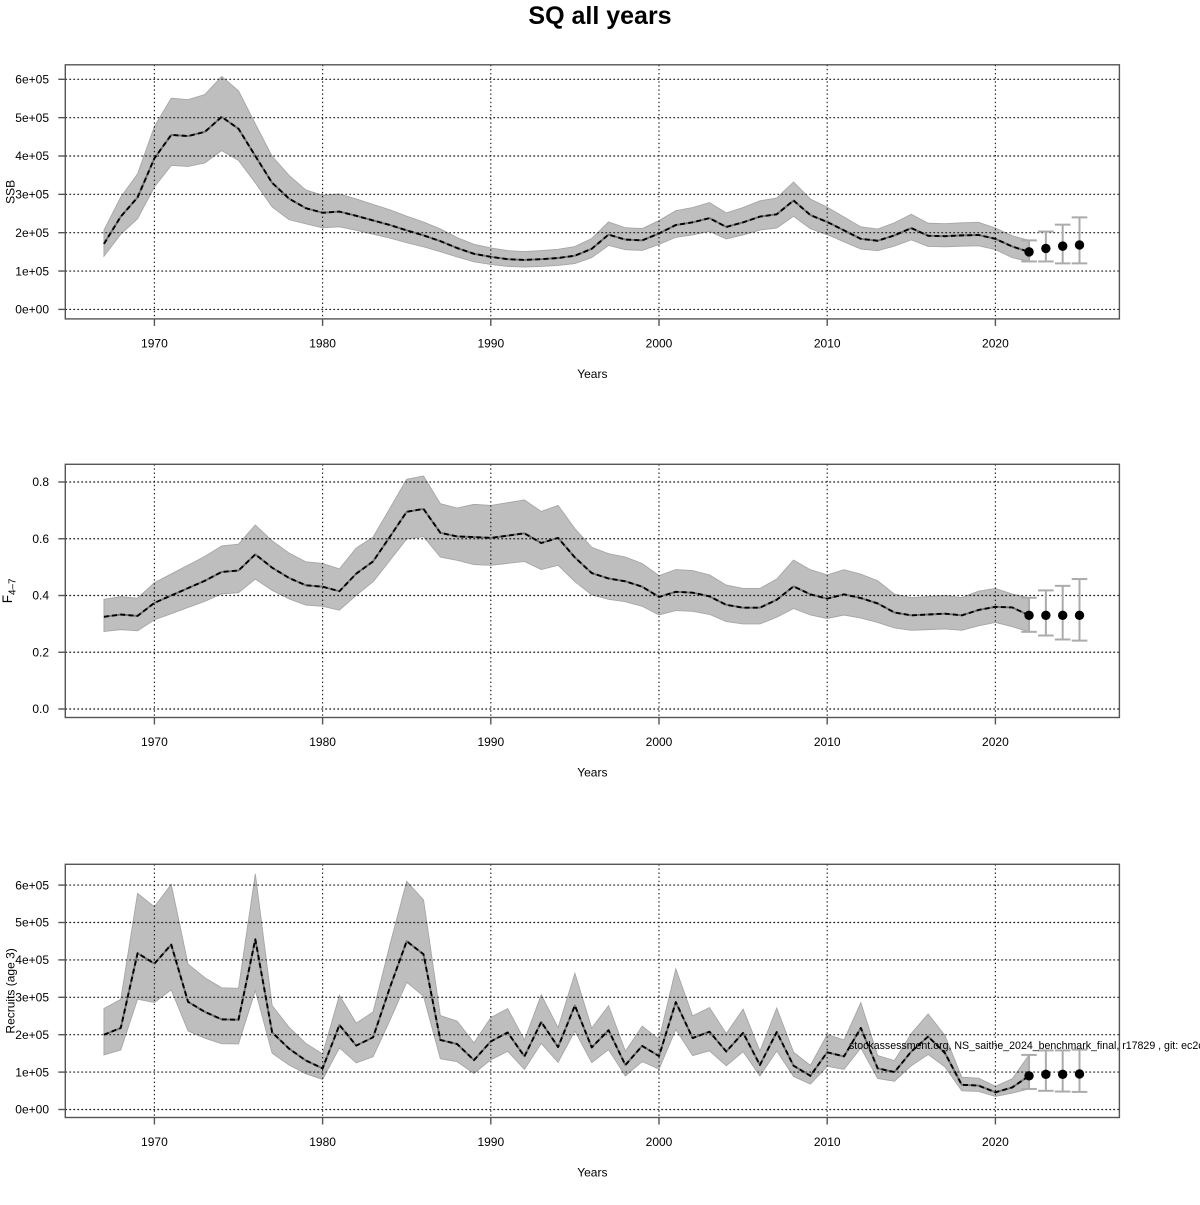 This screenshot has width=1200, height=1205. What do you see at coordinates (11, 192) in the screenshot?
I see `svg-text: SSB` at bounding box center [11, 192].